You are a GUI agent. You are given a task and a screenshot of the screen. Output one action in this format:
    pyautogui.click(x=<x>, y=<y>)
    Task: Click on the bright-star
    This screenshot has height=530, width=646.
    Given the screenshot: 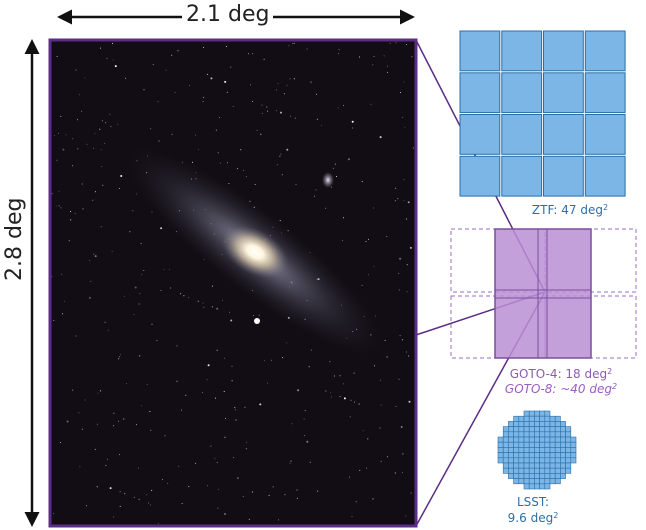 What is the action you would take?
    pyautogui.click(x=257, y=321)
    